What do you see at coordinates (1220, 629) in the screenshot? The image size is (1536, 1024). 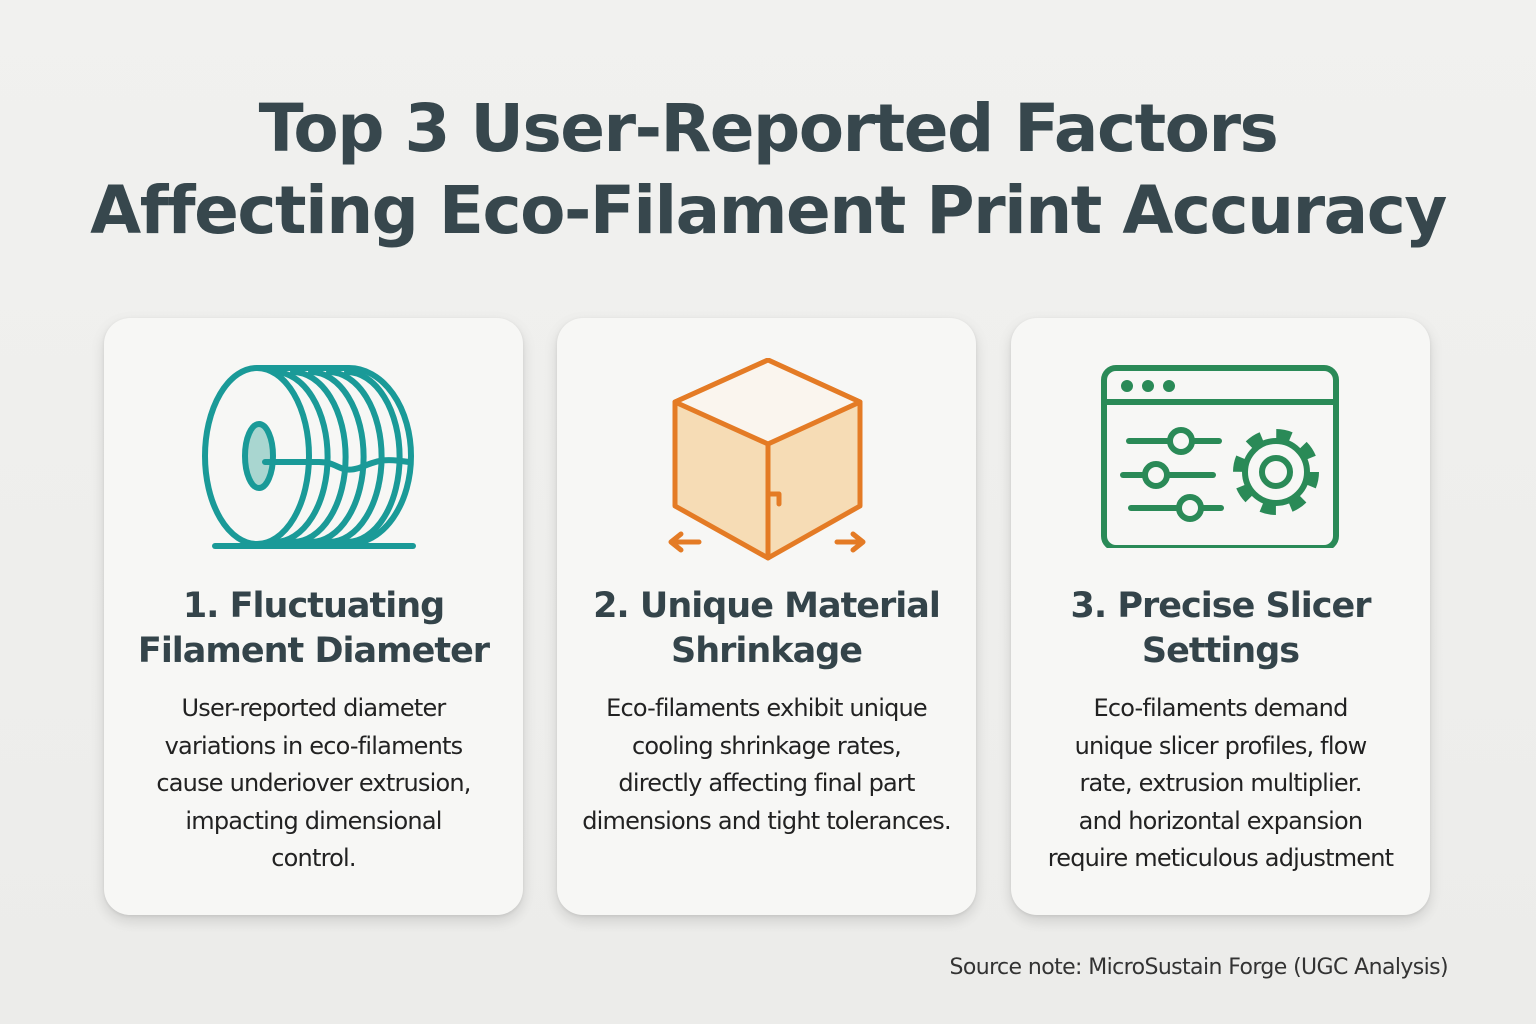 I see `card-title: 3. Precise Slicer Settings` at bounding box center [1220, 629].